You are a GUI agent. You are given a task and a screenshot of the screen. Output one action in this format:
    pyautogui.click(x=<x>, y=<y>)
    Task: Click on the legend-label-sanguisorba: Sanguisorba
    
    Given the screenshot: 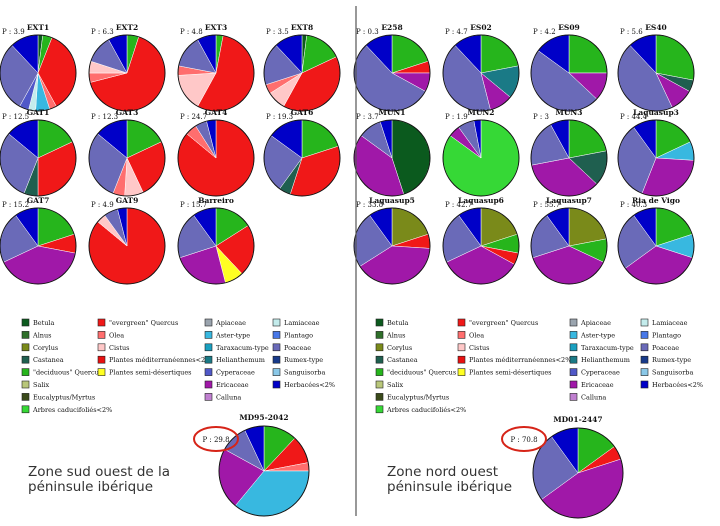 What is the action you would take?
    pyautogui.click(x=672, y=373)
    